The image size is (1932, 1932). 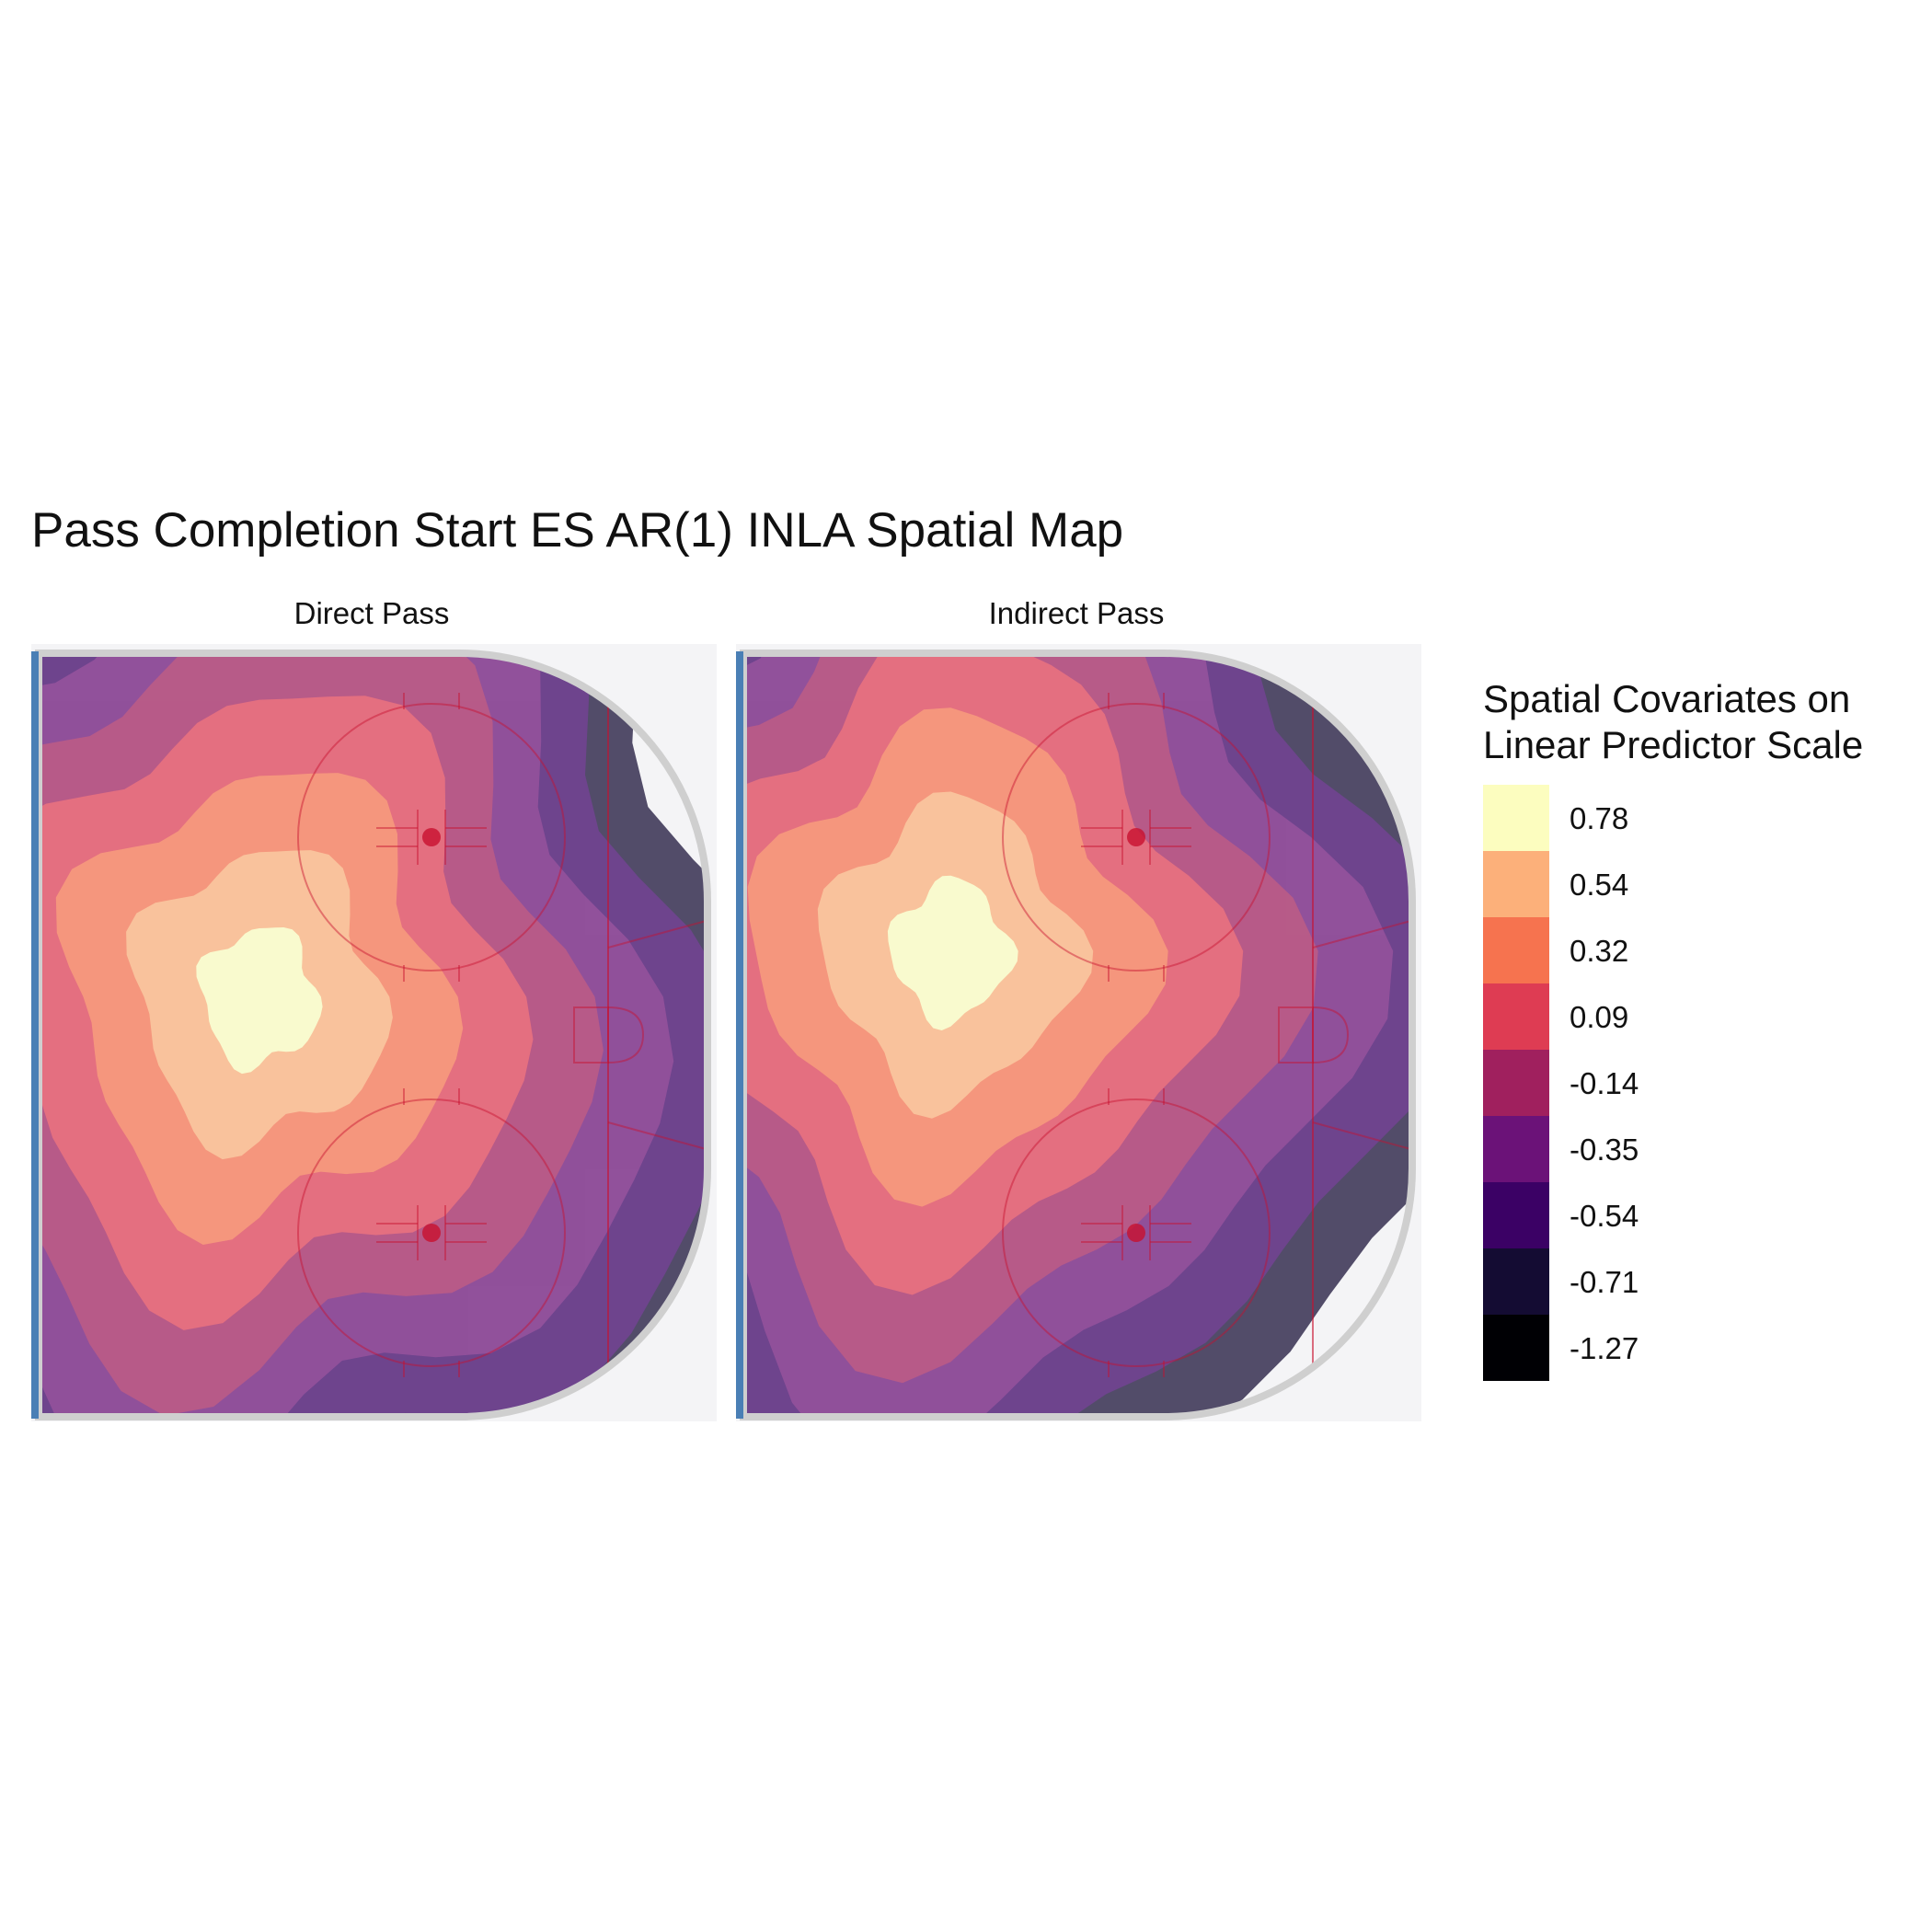 What do you see at coordinates (1604, 1083) in the screenshot?
I see `legend-key-label: -0.14` at bounding box center [1604, 1083].